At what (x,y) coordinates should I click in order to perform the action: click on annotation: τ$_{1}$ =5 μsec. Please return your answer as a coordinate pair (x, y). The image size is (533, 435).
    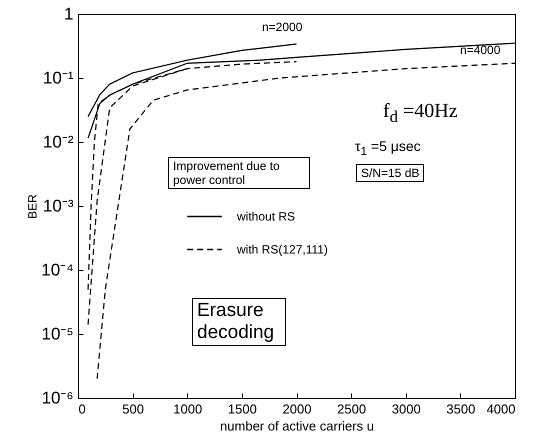
    Looking at the image, I should click on (388, 148).